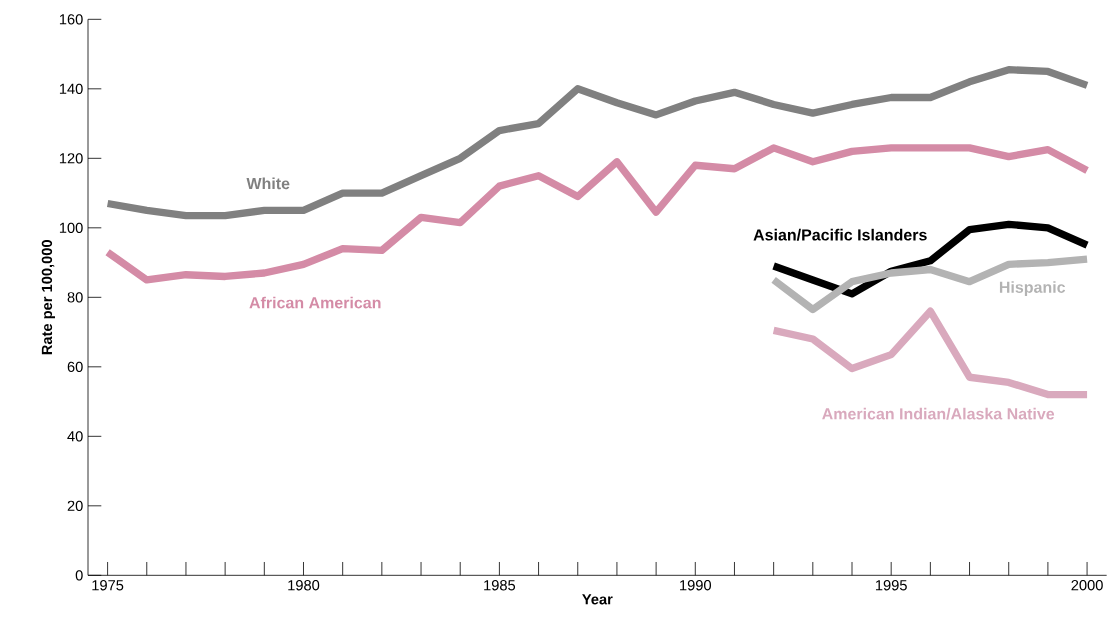  Describe the element at coordinates (71, 89) in the screenshot. I see `y-tick-label: 140` at that location.